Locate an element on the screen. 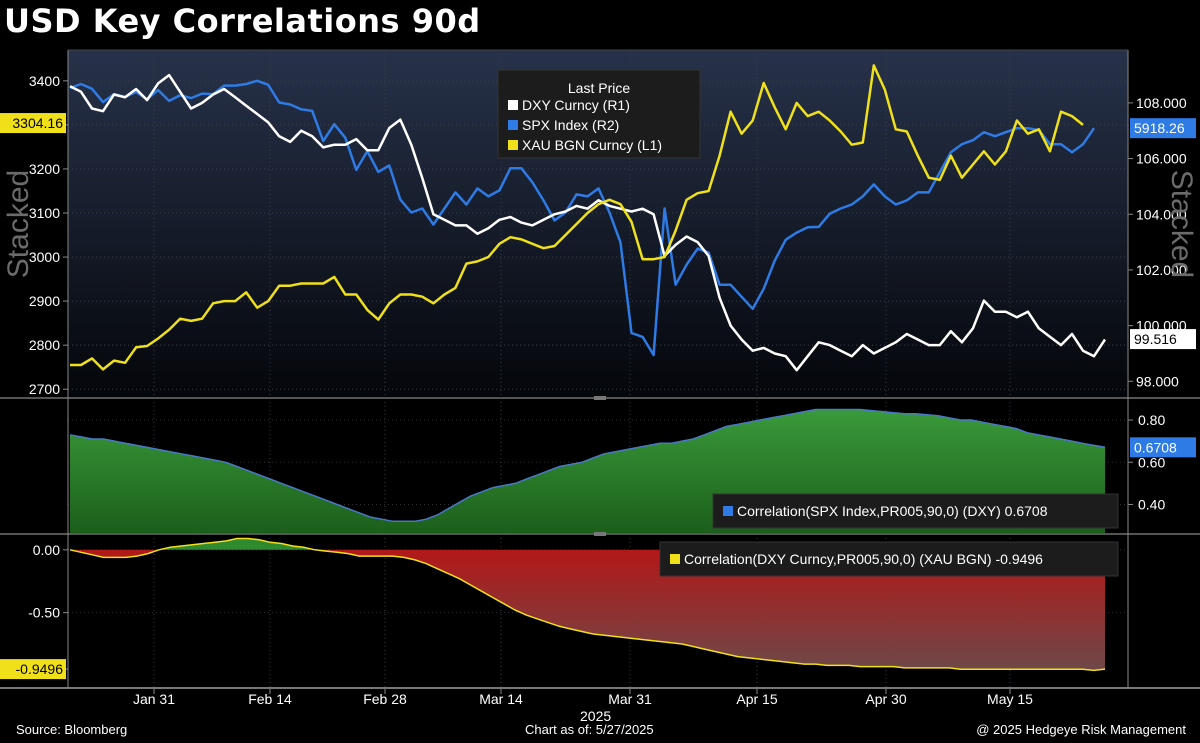 The width and height of the screenshot is (1200, 743). xau-corr-last-value-tag-bg is located at coordinates (33, 669).